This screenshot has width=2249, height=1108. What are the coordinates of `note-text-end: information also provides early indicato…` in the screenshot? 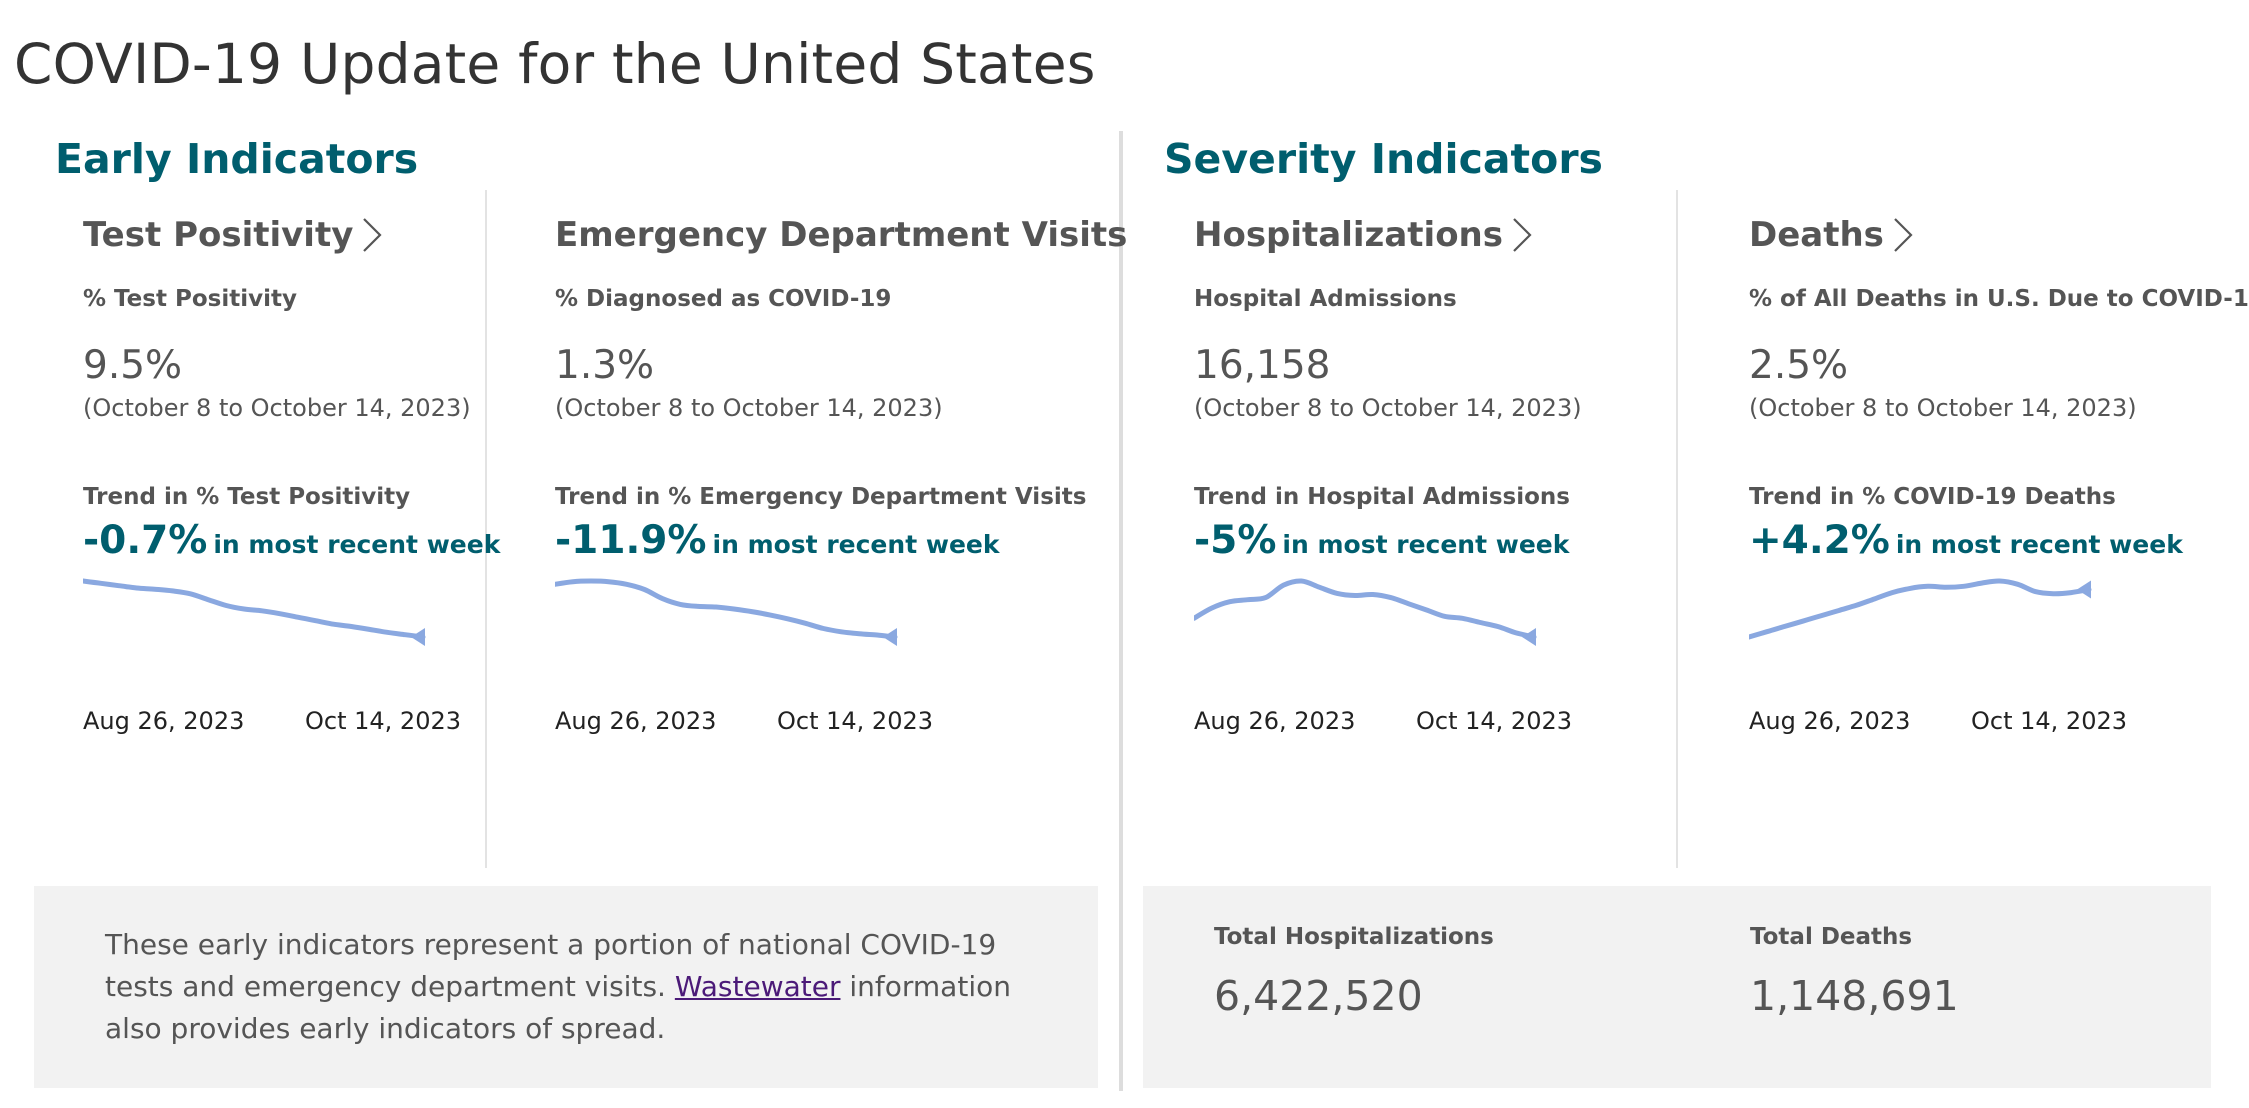 It's located at (558, 1007).